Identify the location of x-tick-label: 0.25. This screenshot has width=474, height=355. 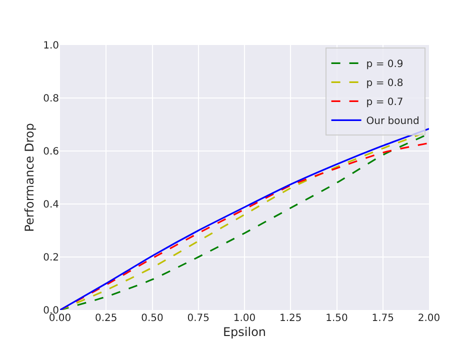
(106, 318).